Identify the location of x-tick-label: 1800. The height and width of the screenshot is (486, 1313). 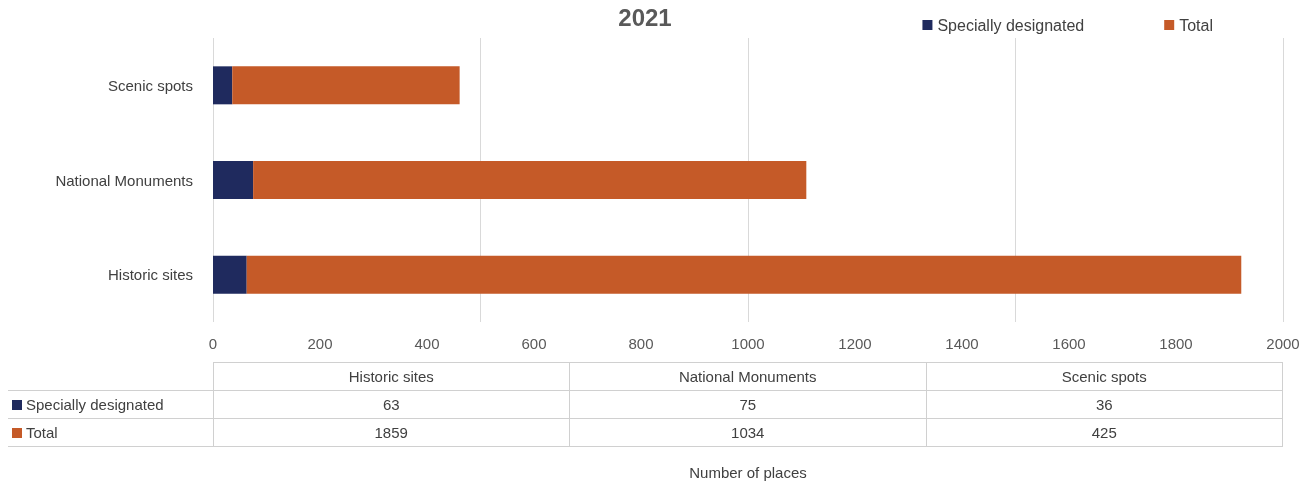
(1176, 343).